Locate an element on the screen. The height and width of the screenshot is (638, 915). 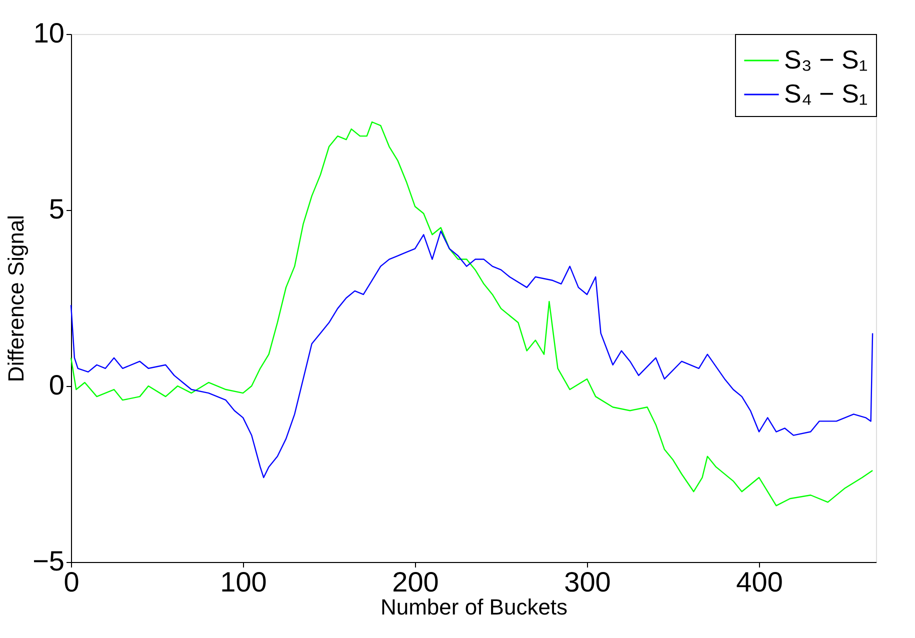
y-tick-label: 10 is located at coordinates (48, 33).